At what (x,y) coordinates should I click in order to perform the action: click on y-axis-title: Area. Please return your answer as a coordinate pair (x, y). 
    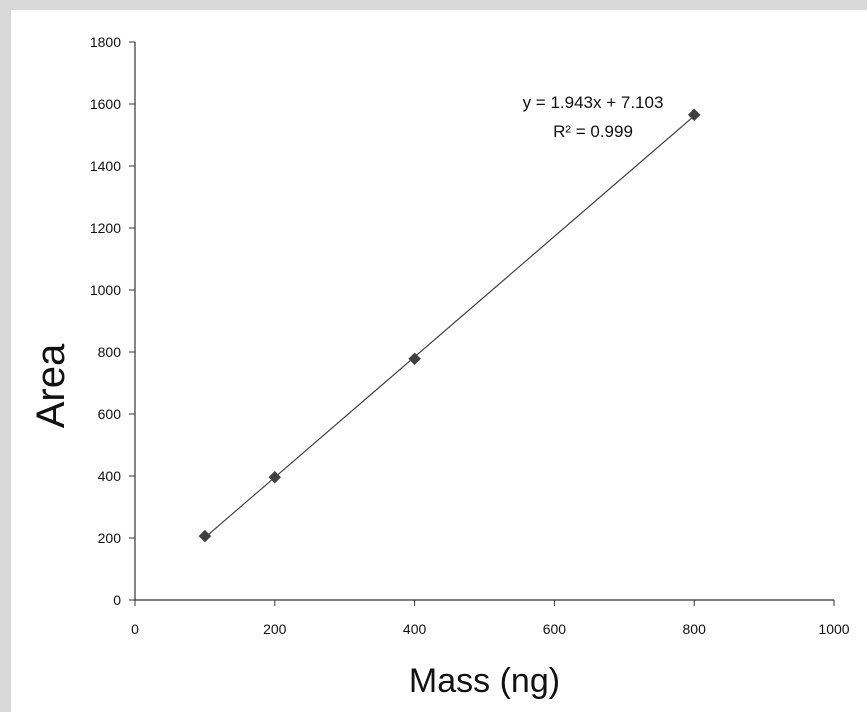
    Looking at the image, I should click on (51, 385).